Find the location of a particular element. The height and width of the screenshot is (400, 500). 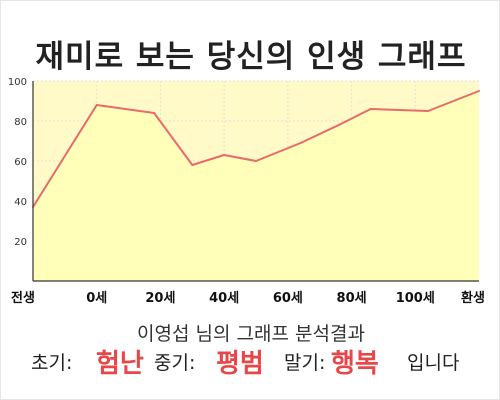

early-label: 초기: is located at coordinates (52, 363).